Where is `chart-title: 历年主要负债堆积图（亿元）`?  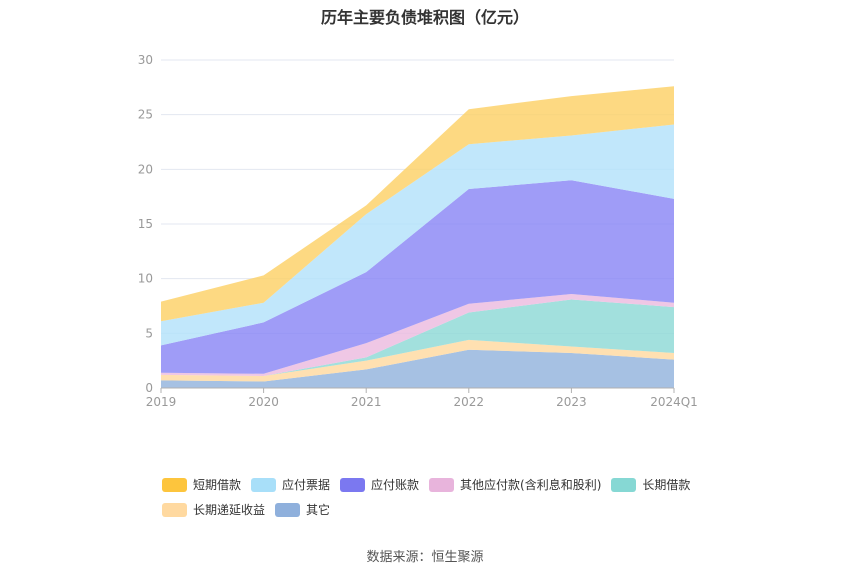
chart-title: 历年主要负债堆积图（亿元） is located at coordinates (424, 17).